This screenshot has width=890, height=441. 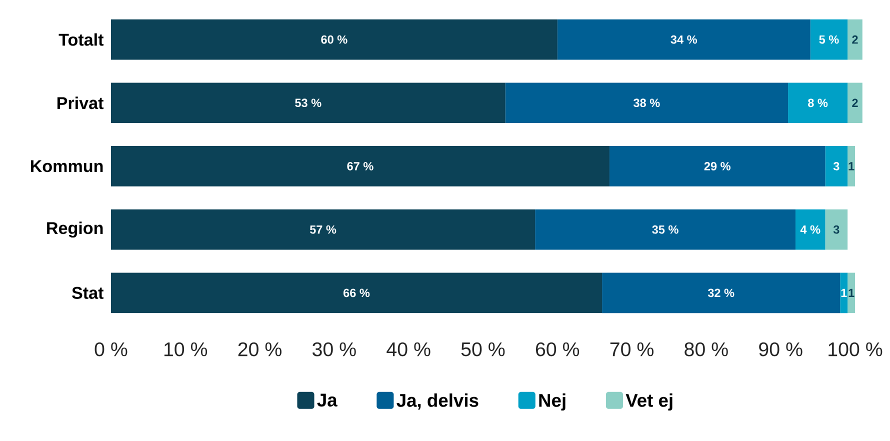 I want to click on y-tick-label: Region, so click(x=75, y=230).